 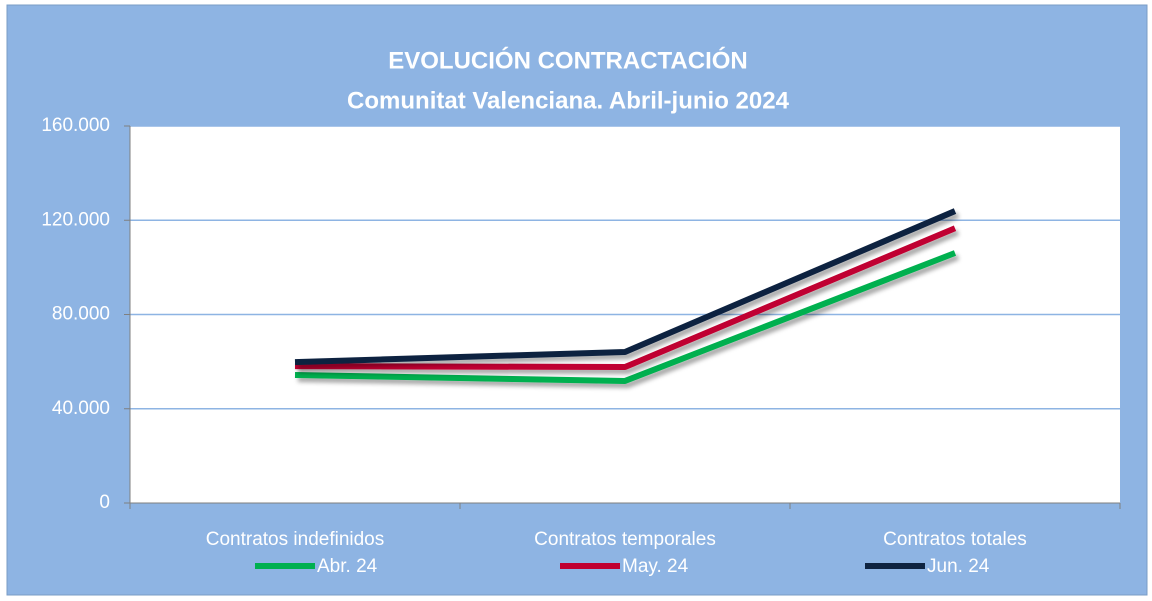 I want to click on y-tick-label: 0, so click(x=104, y=502).